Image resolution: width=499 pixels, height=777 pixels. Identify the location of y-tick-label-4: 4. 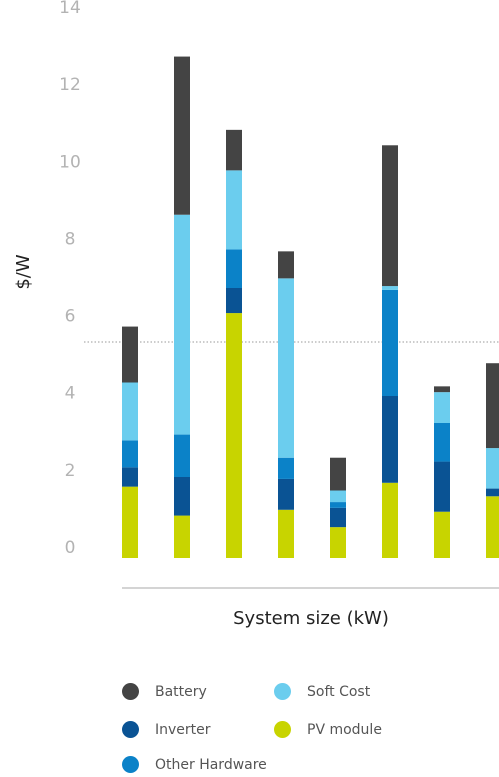
(70, 394).